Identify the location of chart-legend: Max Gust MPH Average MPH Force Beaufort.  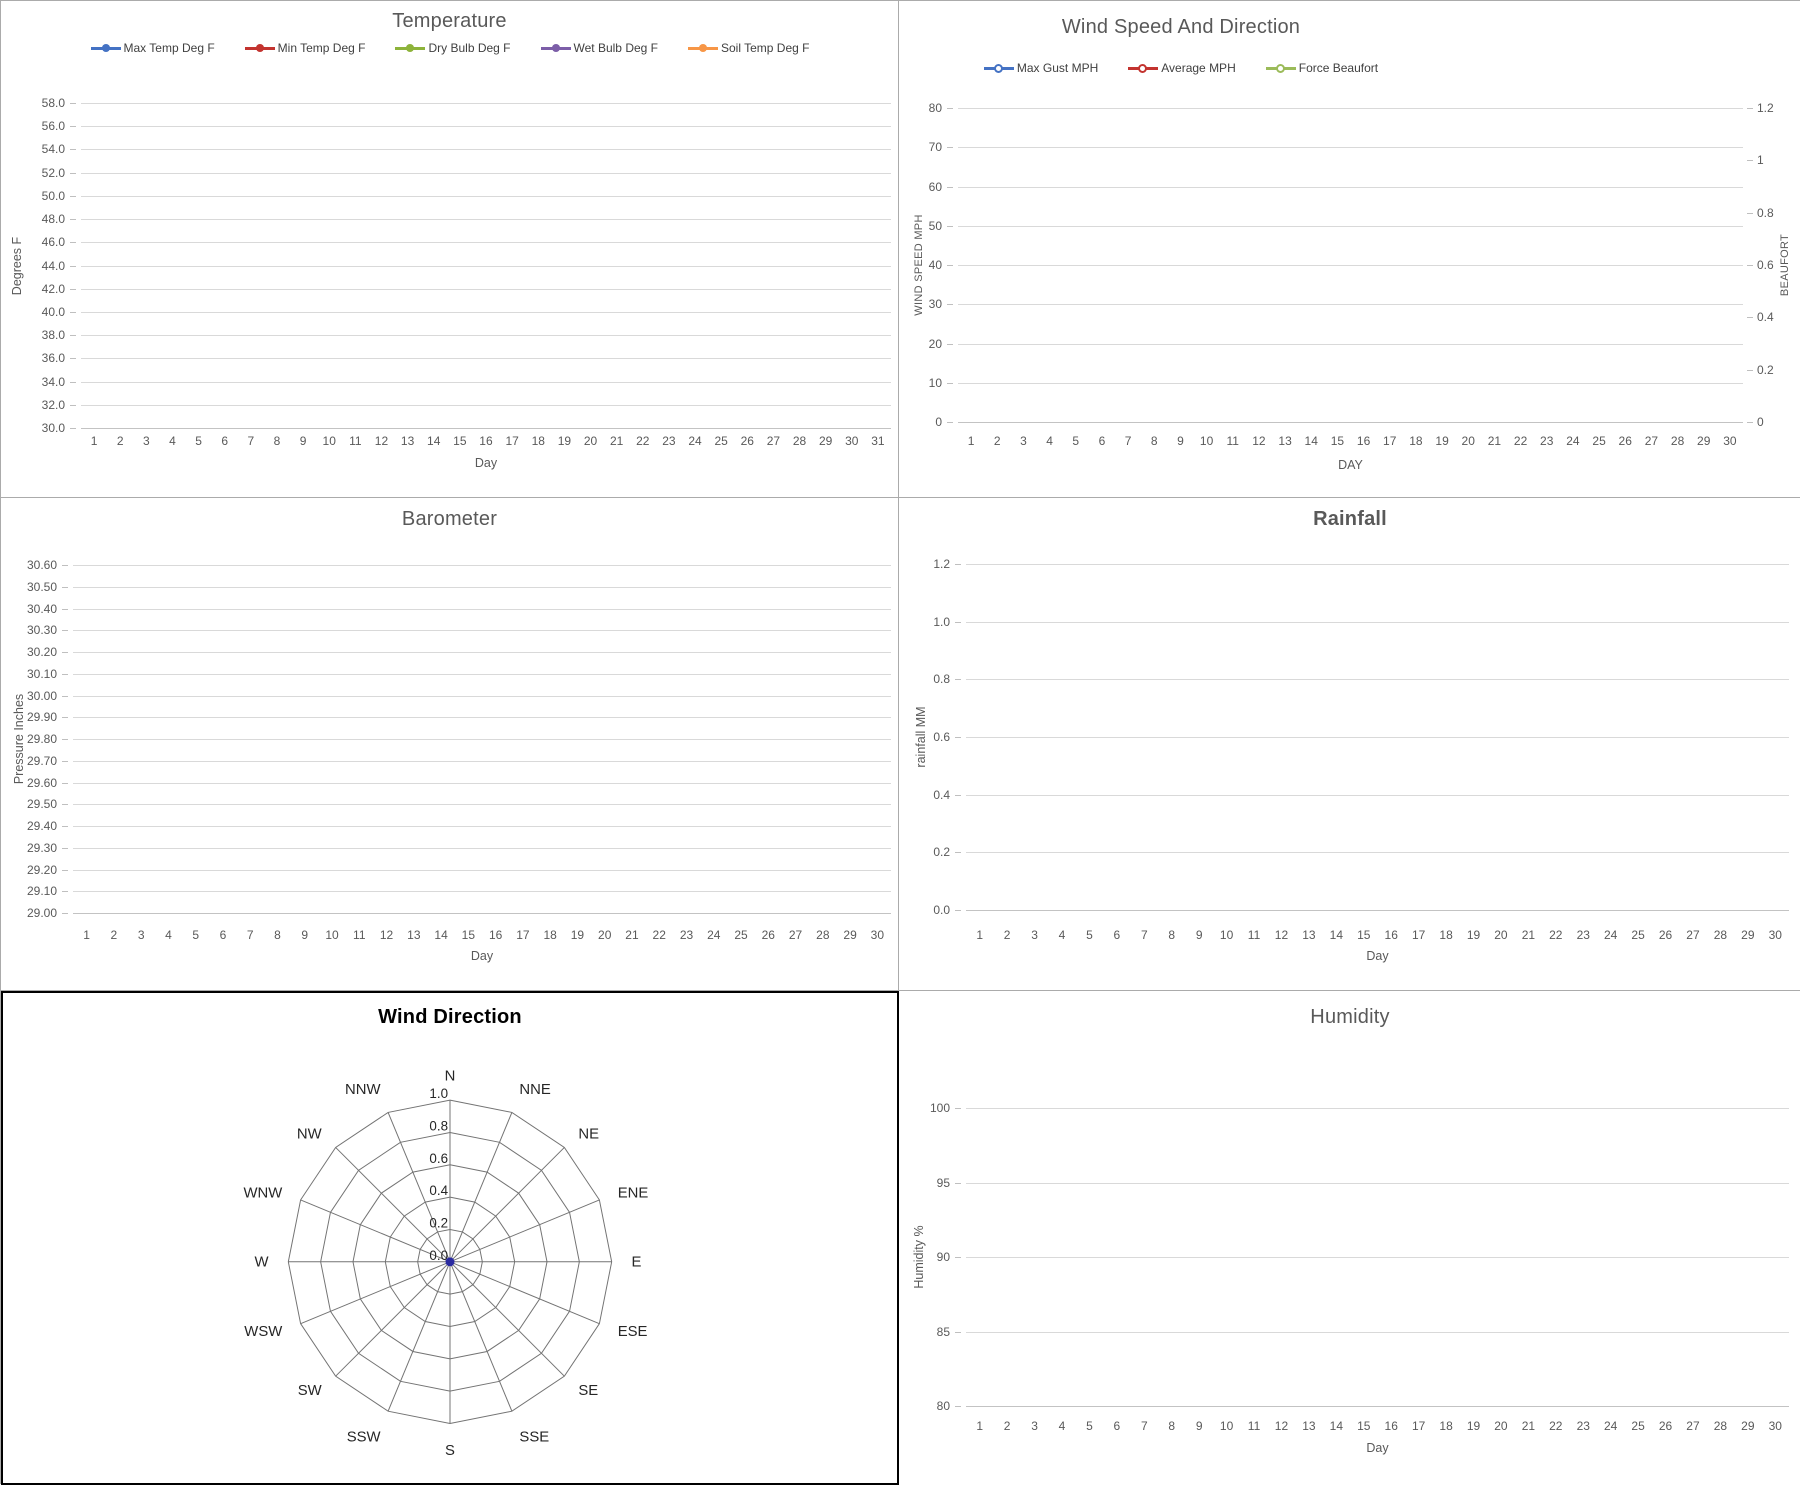
(1181, 68).